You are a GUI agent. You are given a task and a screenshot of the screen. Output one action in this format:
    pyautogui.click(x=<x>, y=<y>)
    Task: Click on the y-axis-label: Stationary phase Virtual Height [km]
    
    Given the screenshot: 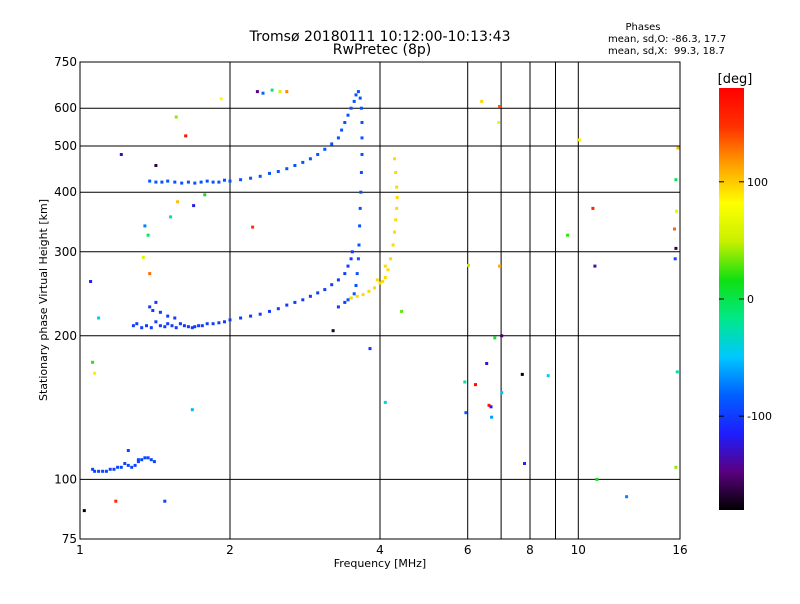 What is the action you would take?
    pyautogui.click(x=43, y=300)
    